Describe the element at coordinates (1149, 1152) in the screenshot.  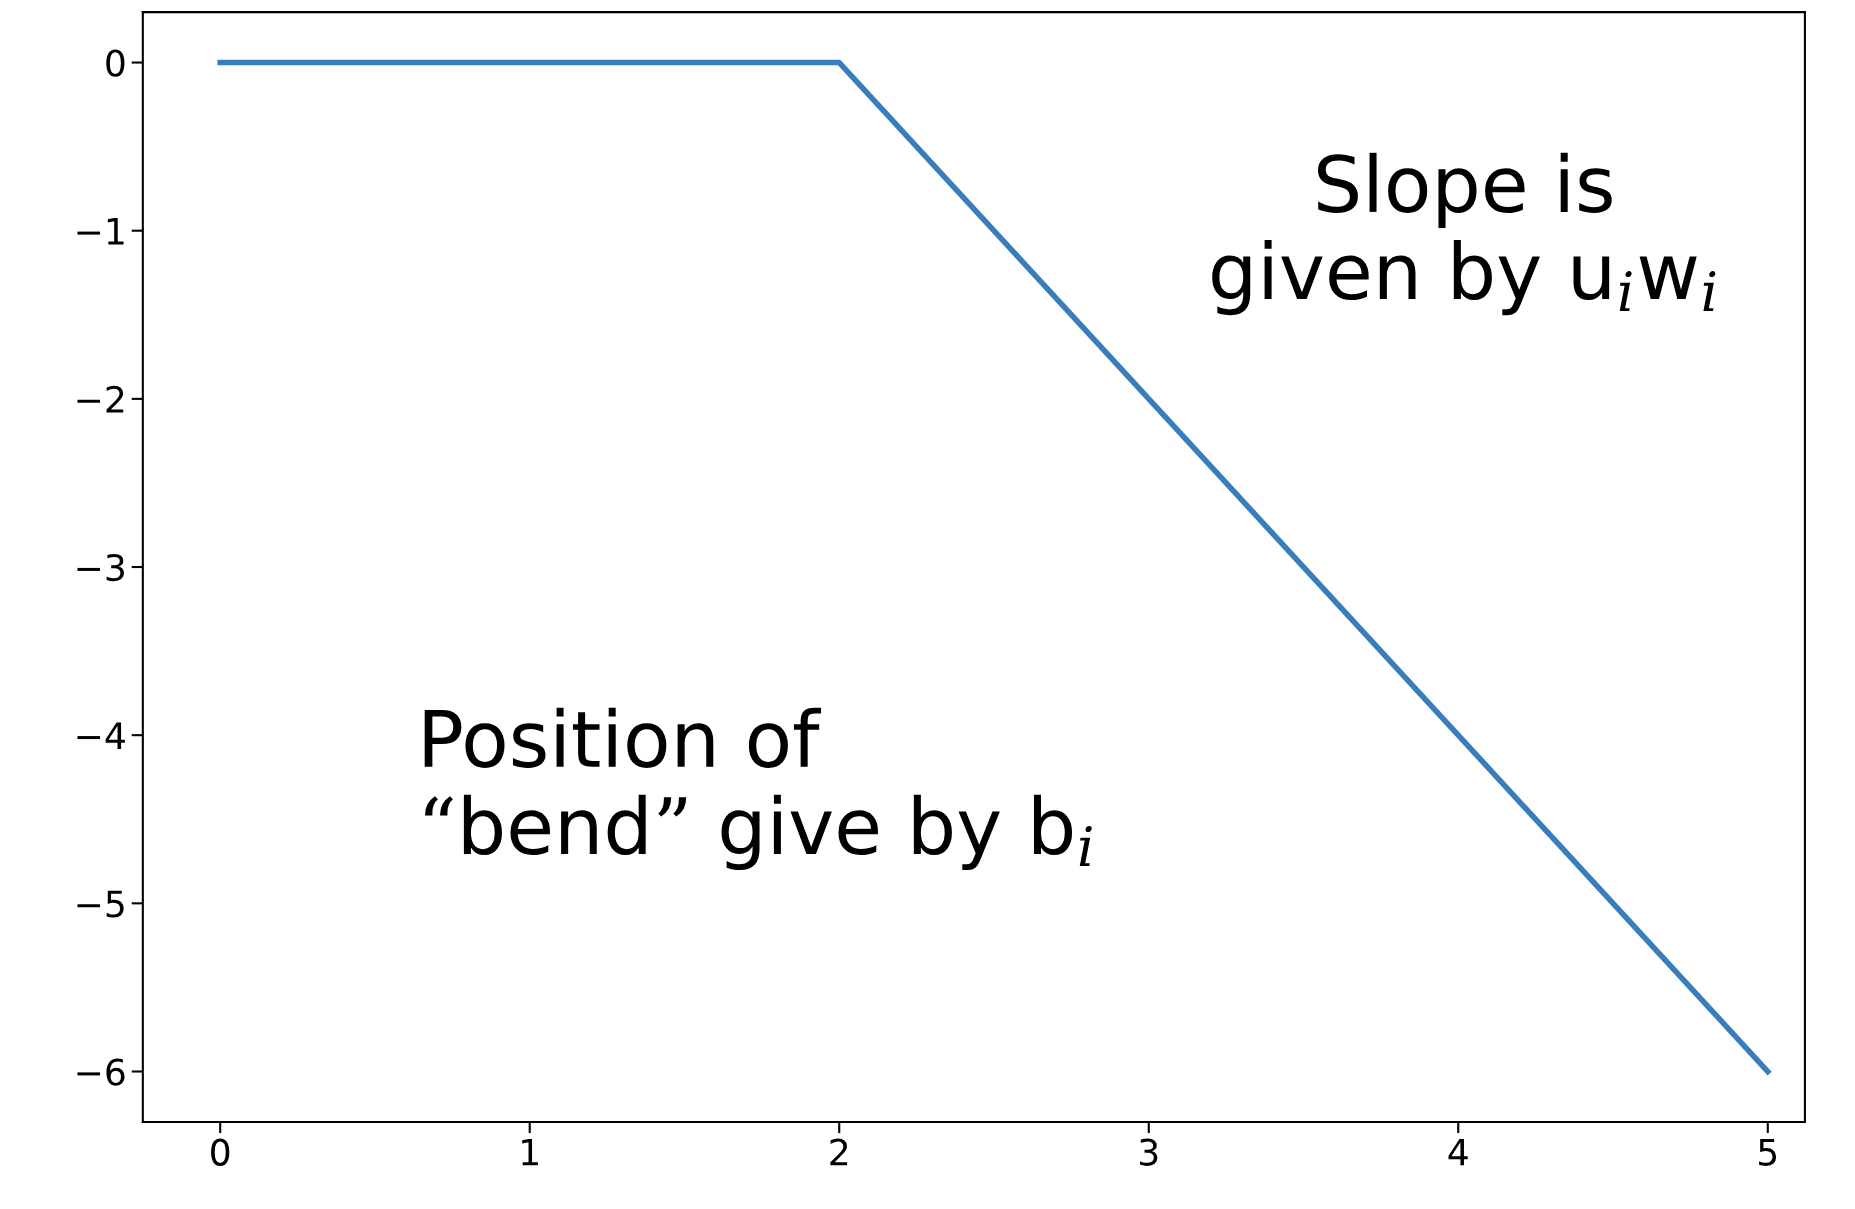
I see `x-tick-label: 3` at that location.